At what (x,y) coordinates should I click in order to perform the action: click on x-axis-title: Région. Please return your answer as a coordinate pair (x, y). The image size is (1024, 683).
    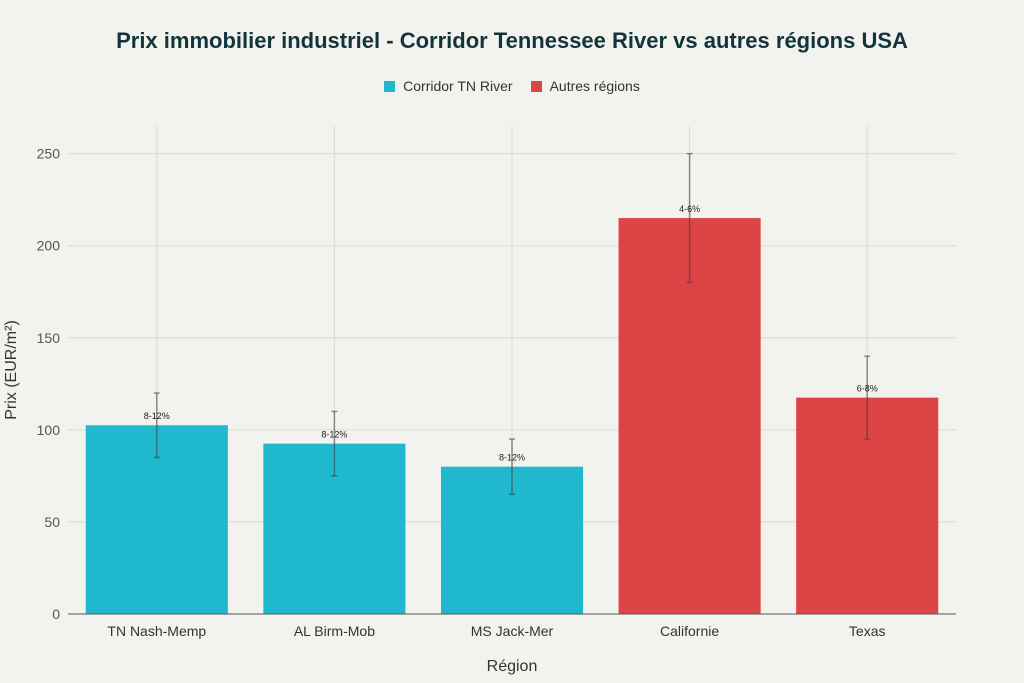
    Looking at the image, I should click on (512, 666).